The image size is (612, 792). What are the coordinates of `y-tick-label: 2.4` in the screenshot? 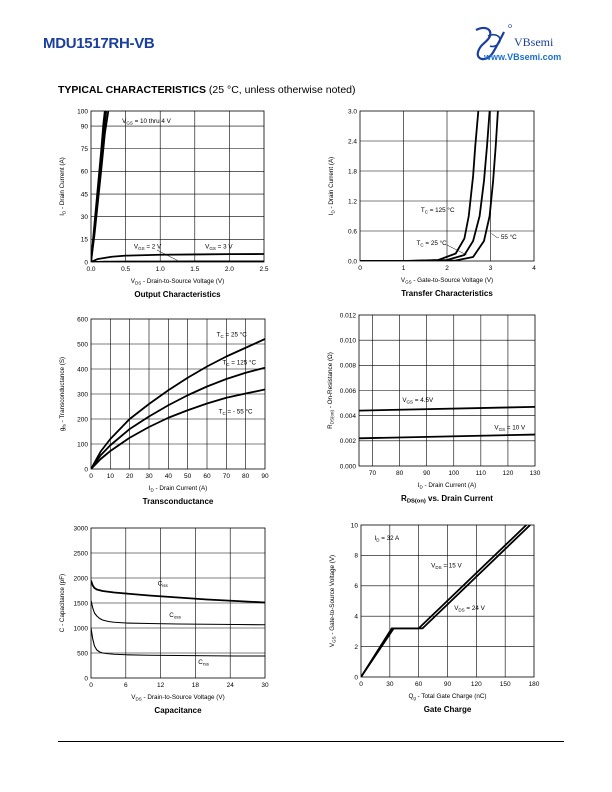 It's located at (352, 141).